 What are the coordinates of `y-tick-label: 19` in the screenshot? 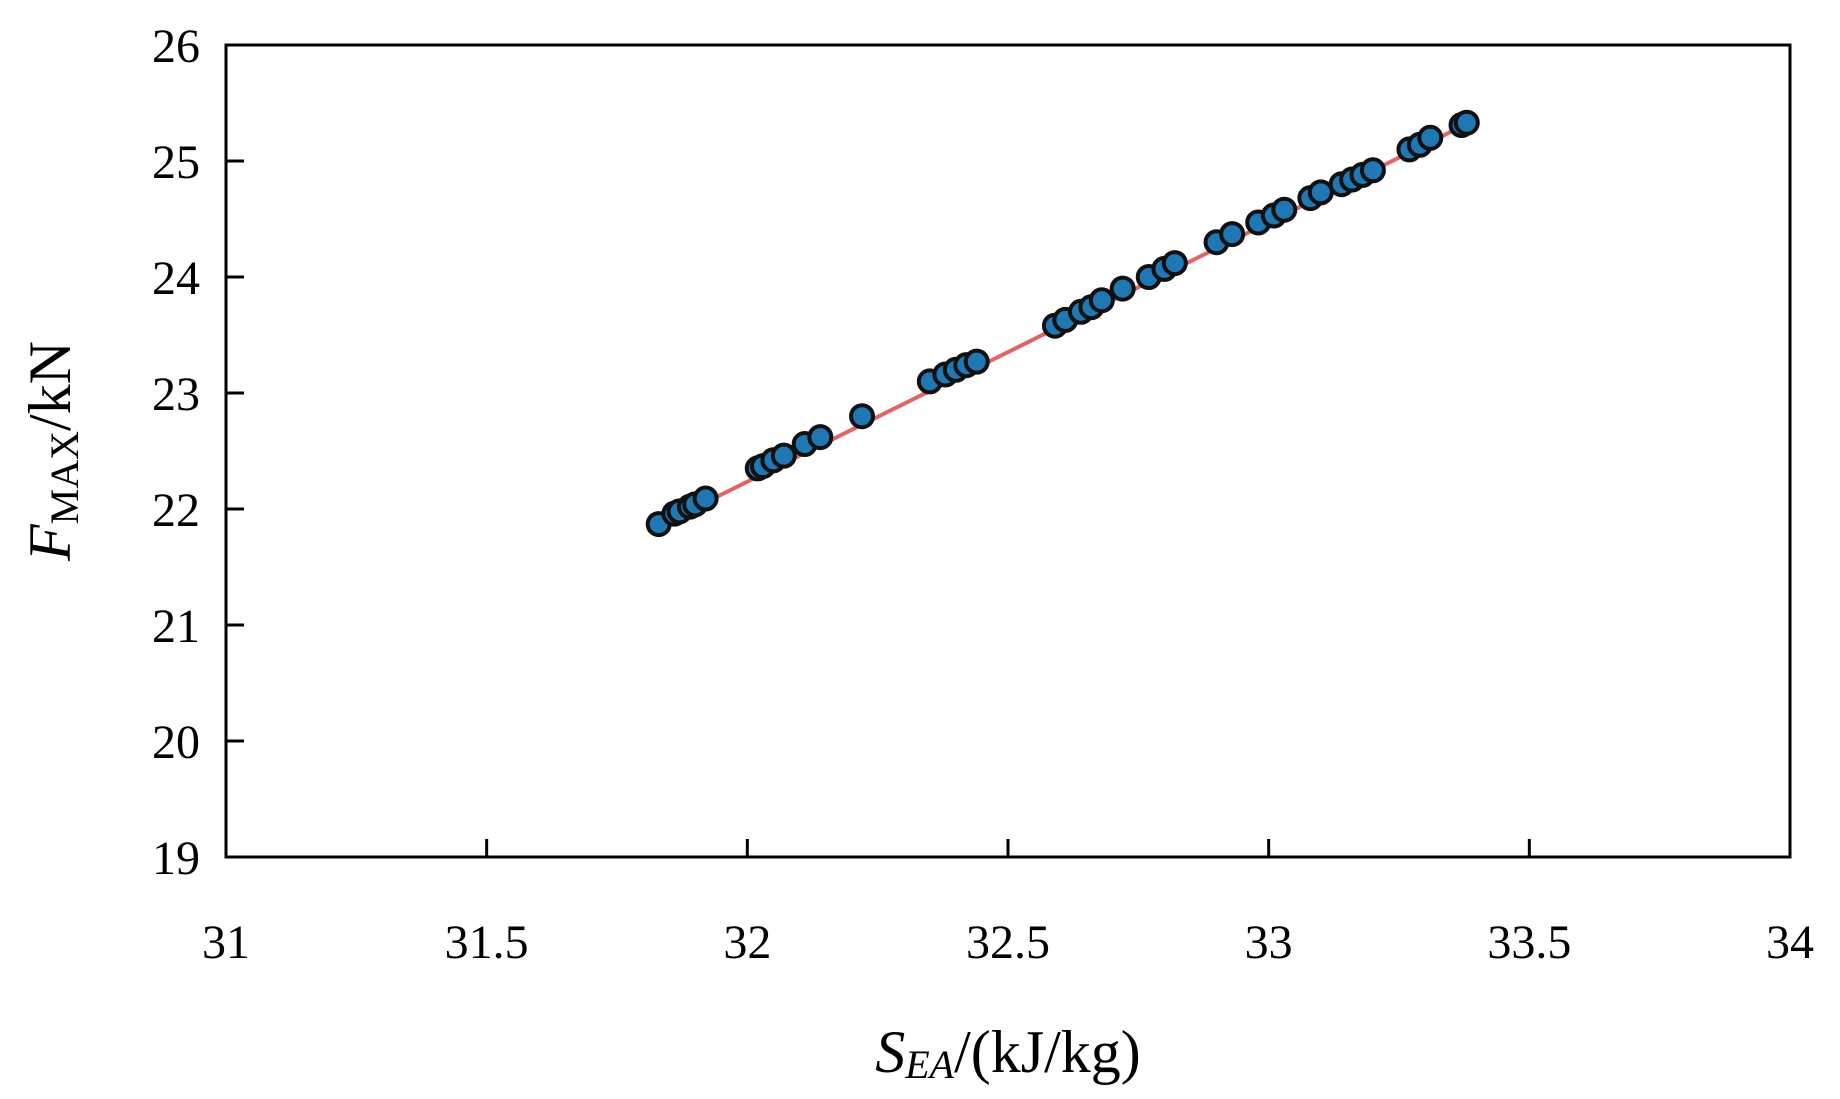 It's located at (176, 858).